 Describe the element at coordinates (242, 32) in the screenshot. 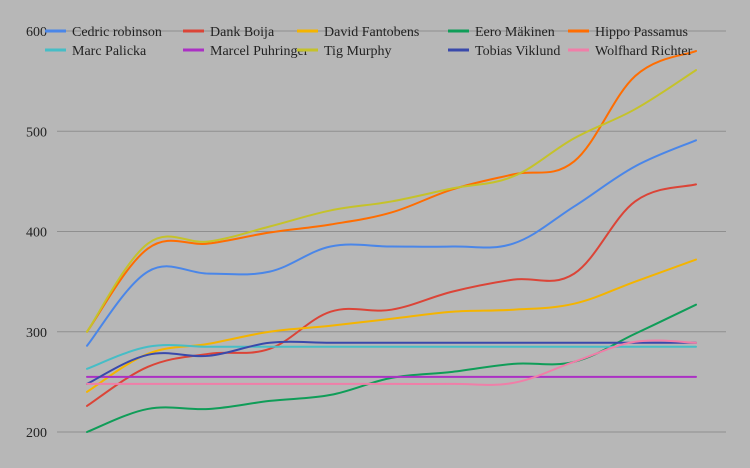

I see `legend-label: Dank Boija` at that location.